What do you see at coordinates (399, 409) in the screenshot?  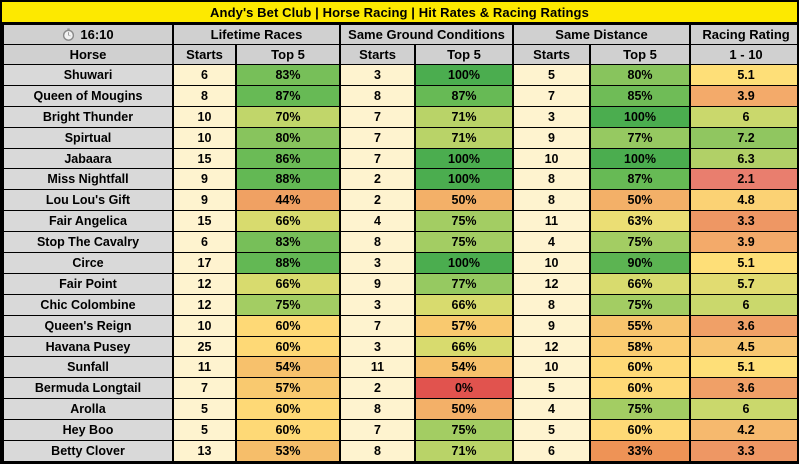 I see `horse-row: Arolla 5 60% 8 50% 4 75% 6` at bounding box center [399, 409].